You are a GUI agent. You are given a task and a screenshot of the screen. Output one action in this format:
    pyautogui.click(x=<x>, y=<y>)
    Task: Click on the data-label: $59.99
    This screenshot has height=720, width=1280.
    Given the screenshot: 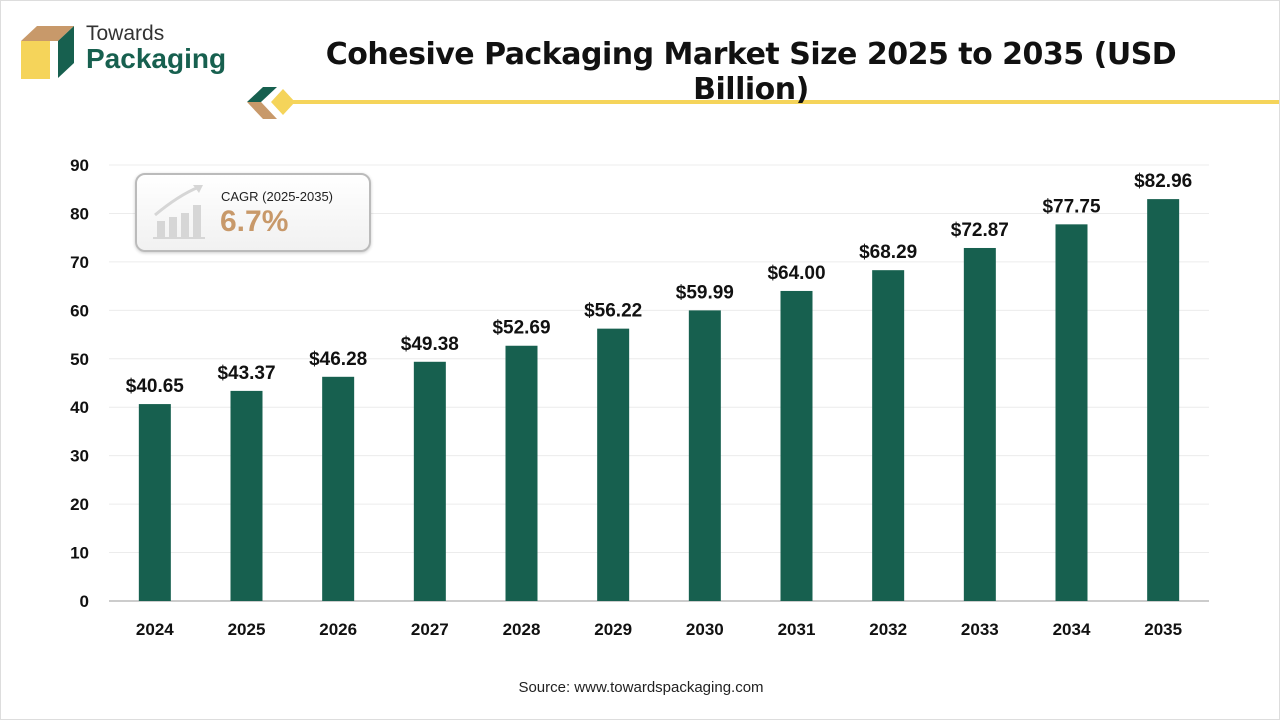 What is the action you would take?
    pyautogui.click(x=705, y=292)
    